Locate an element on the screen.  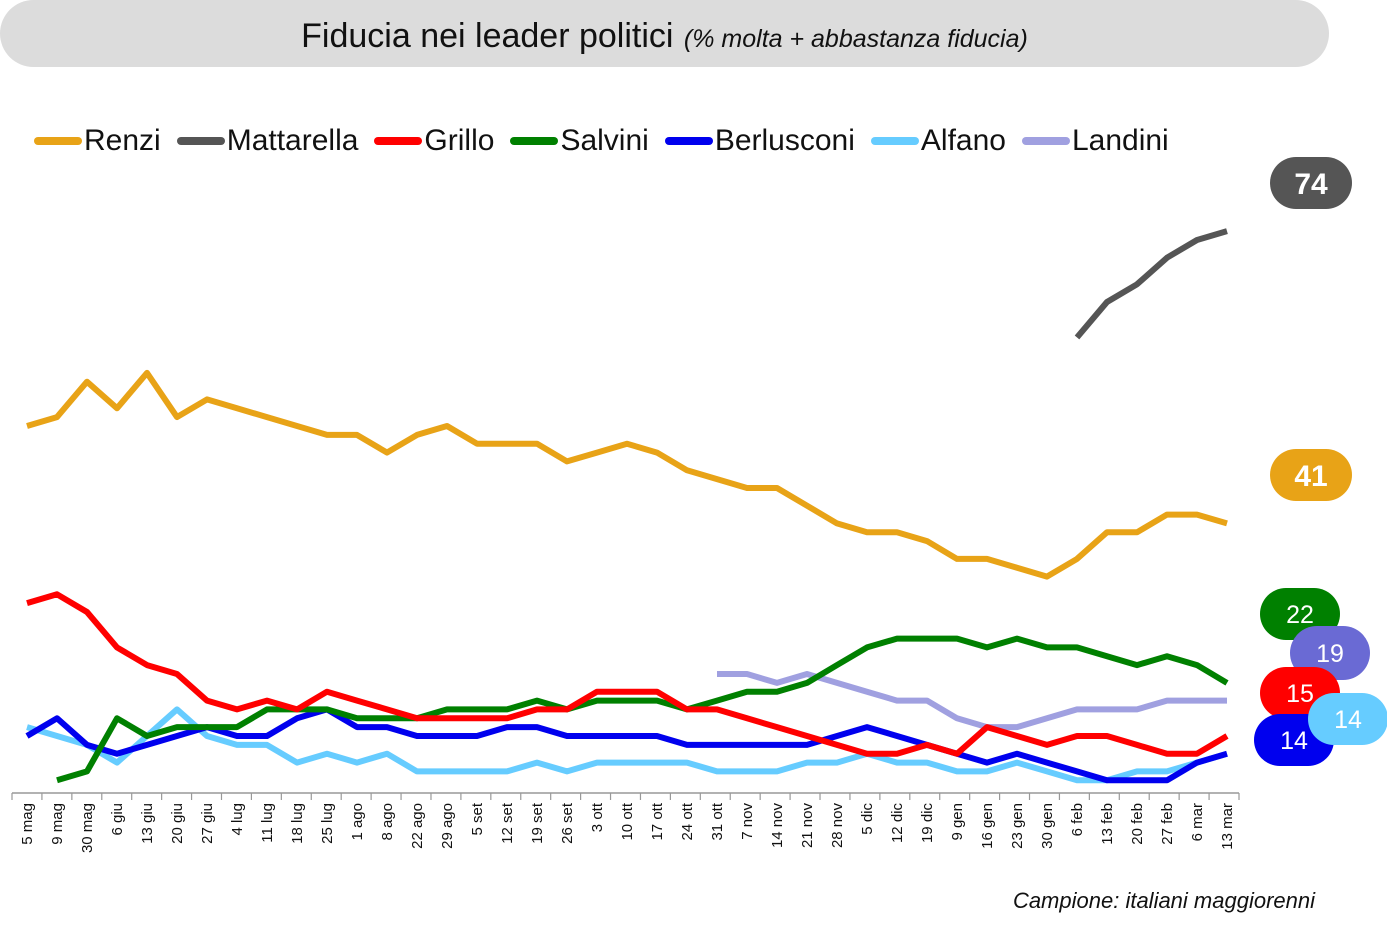
x-tick-label: 11 lug is located at coordinates (267, 823).